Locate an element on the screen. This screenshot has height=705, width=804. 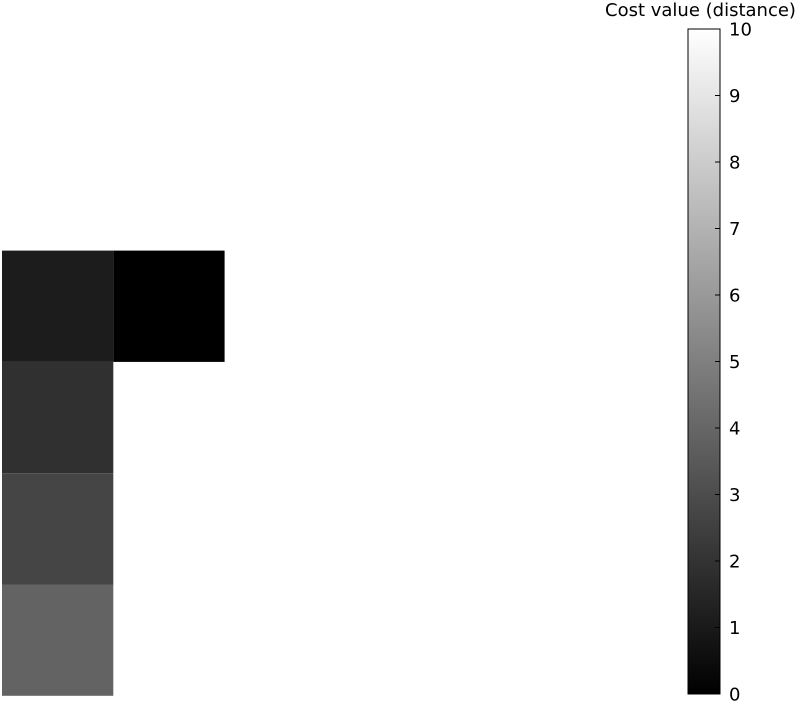
colorbar-tick-label: 10 is located at coordinates (740, 30).